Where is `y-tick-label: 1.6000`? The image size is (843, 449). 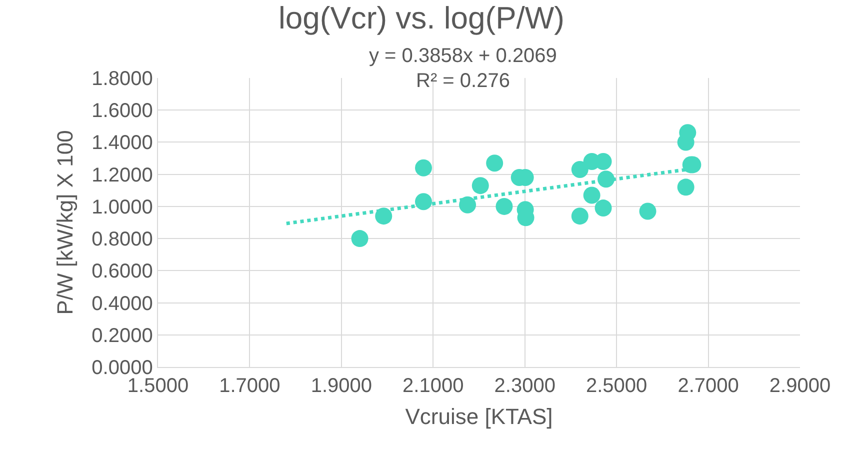
y-tick-label: 1.6000 is located at coordinates (122, 111).